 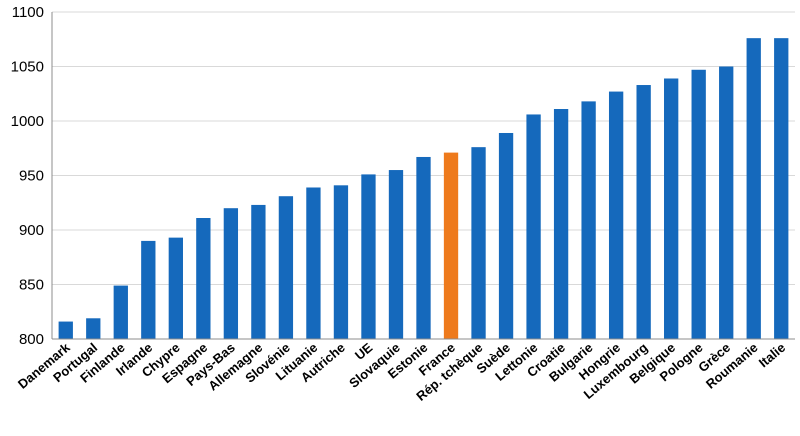 I want to click on bar-danemark, so click(x=65, y=330).